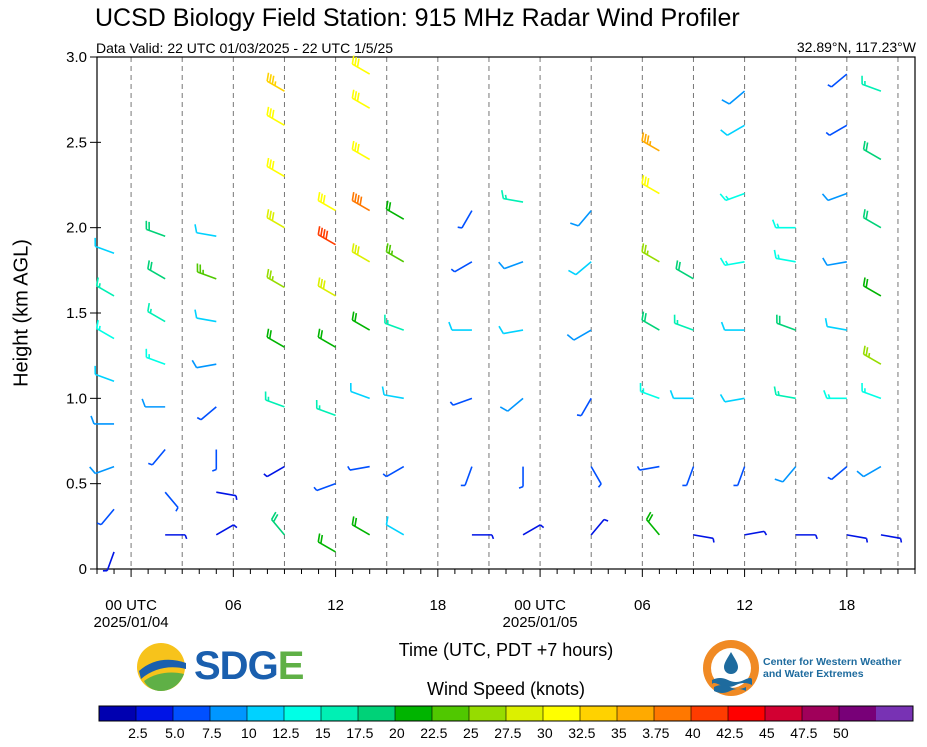 This screenshot has width=927, height=747. I want to click on colorbar-tick-label: 12.5, so click(285, 733).